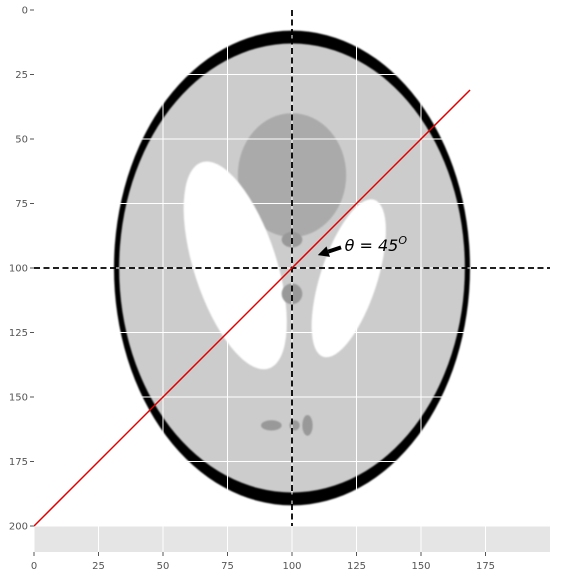 The width and height of the screenshot is (571, 577). Describe the element at coordinates (323, 251) in the screenshot. I see `annotation-arrow-head` at that location.